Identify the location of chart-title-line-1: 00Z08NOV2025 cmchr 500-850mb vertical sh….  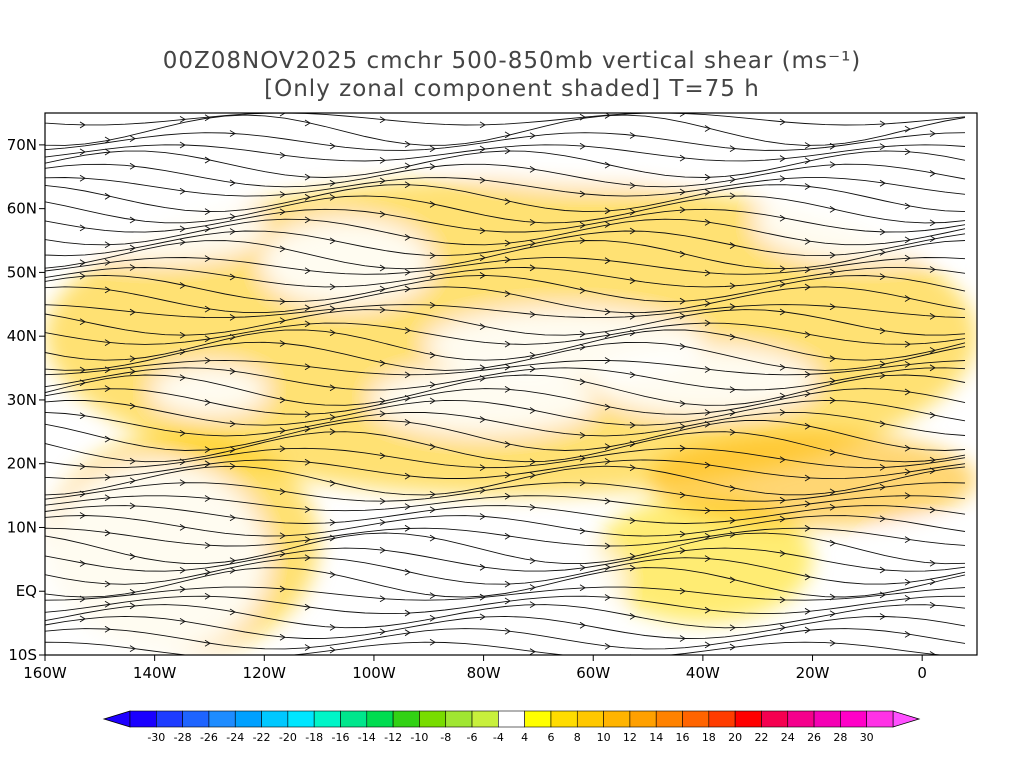
(512, 61).